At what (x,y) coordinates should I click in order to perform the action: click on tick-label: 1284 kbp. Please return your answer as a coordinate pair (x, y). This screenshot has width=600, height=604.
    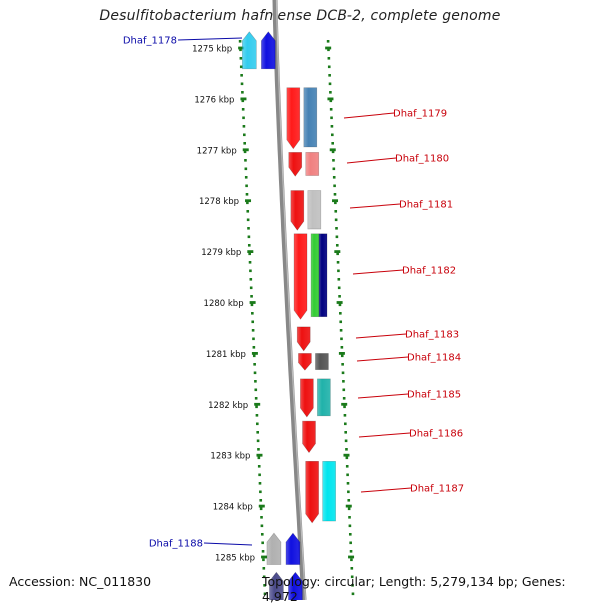
    Looking at the image, I should click on (233, 508).